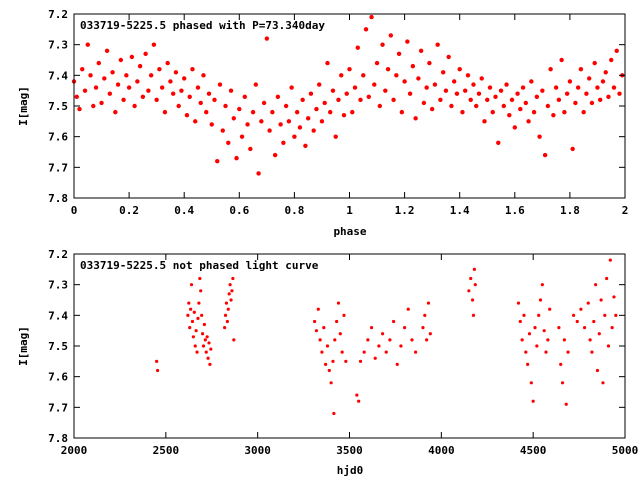 The height and width of the screenshot is (480, 640). Describe the element at coordinates (405, 210) in the screenshot. I see `phased-xtick-label: 1.2` at that location.